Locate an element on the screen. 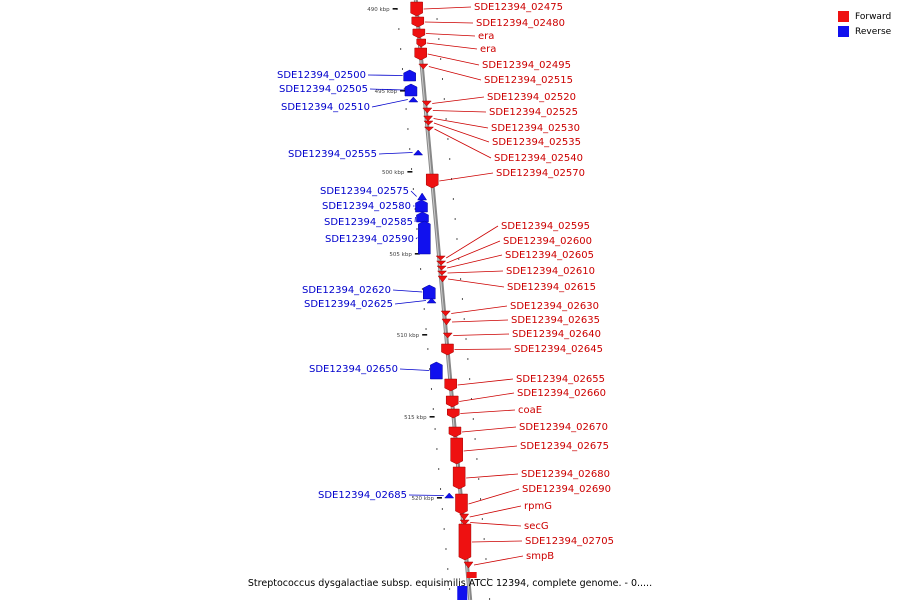 The height and width of the screenshot is (600, 900). reverse-gene-label: SDE12394_02625 is located at coordinates (348, 304).